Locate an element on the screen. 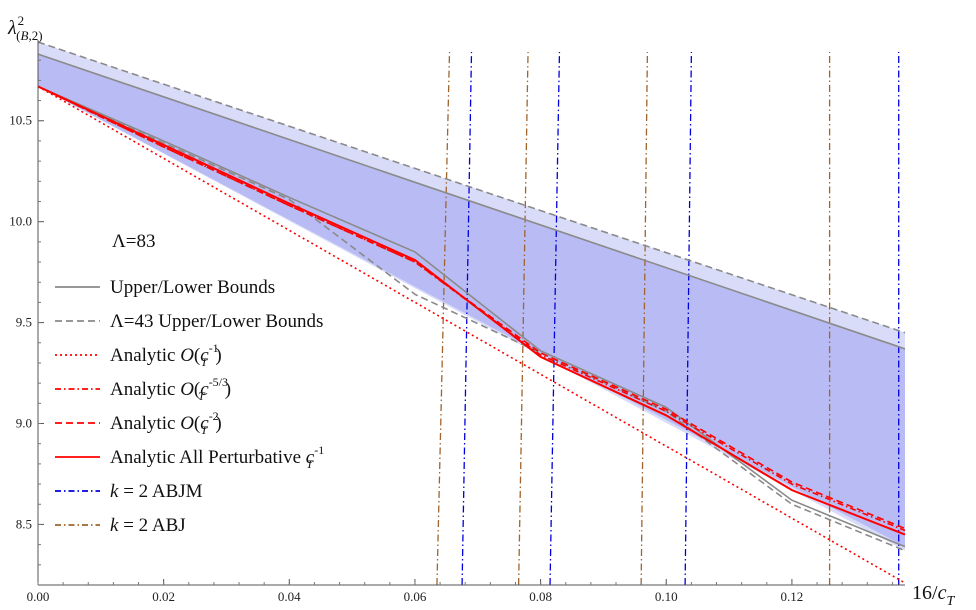  y-axis-label-sub: (B,2) is located at coordinates (29, 35).